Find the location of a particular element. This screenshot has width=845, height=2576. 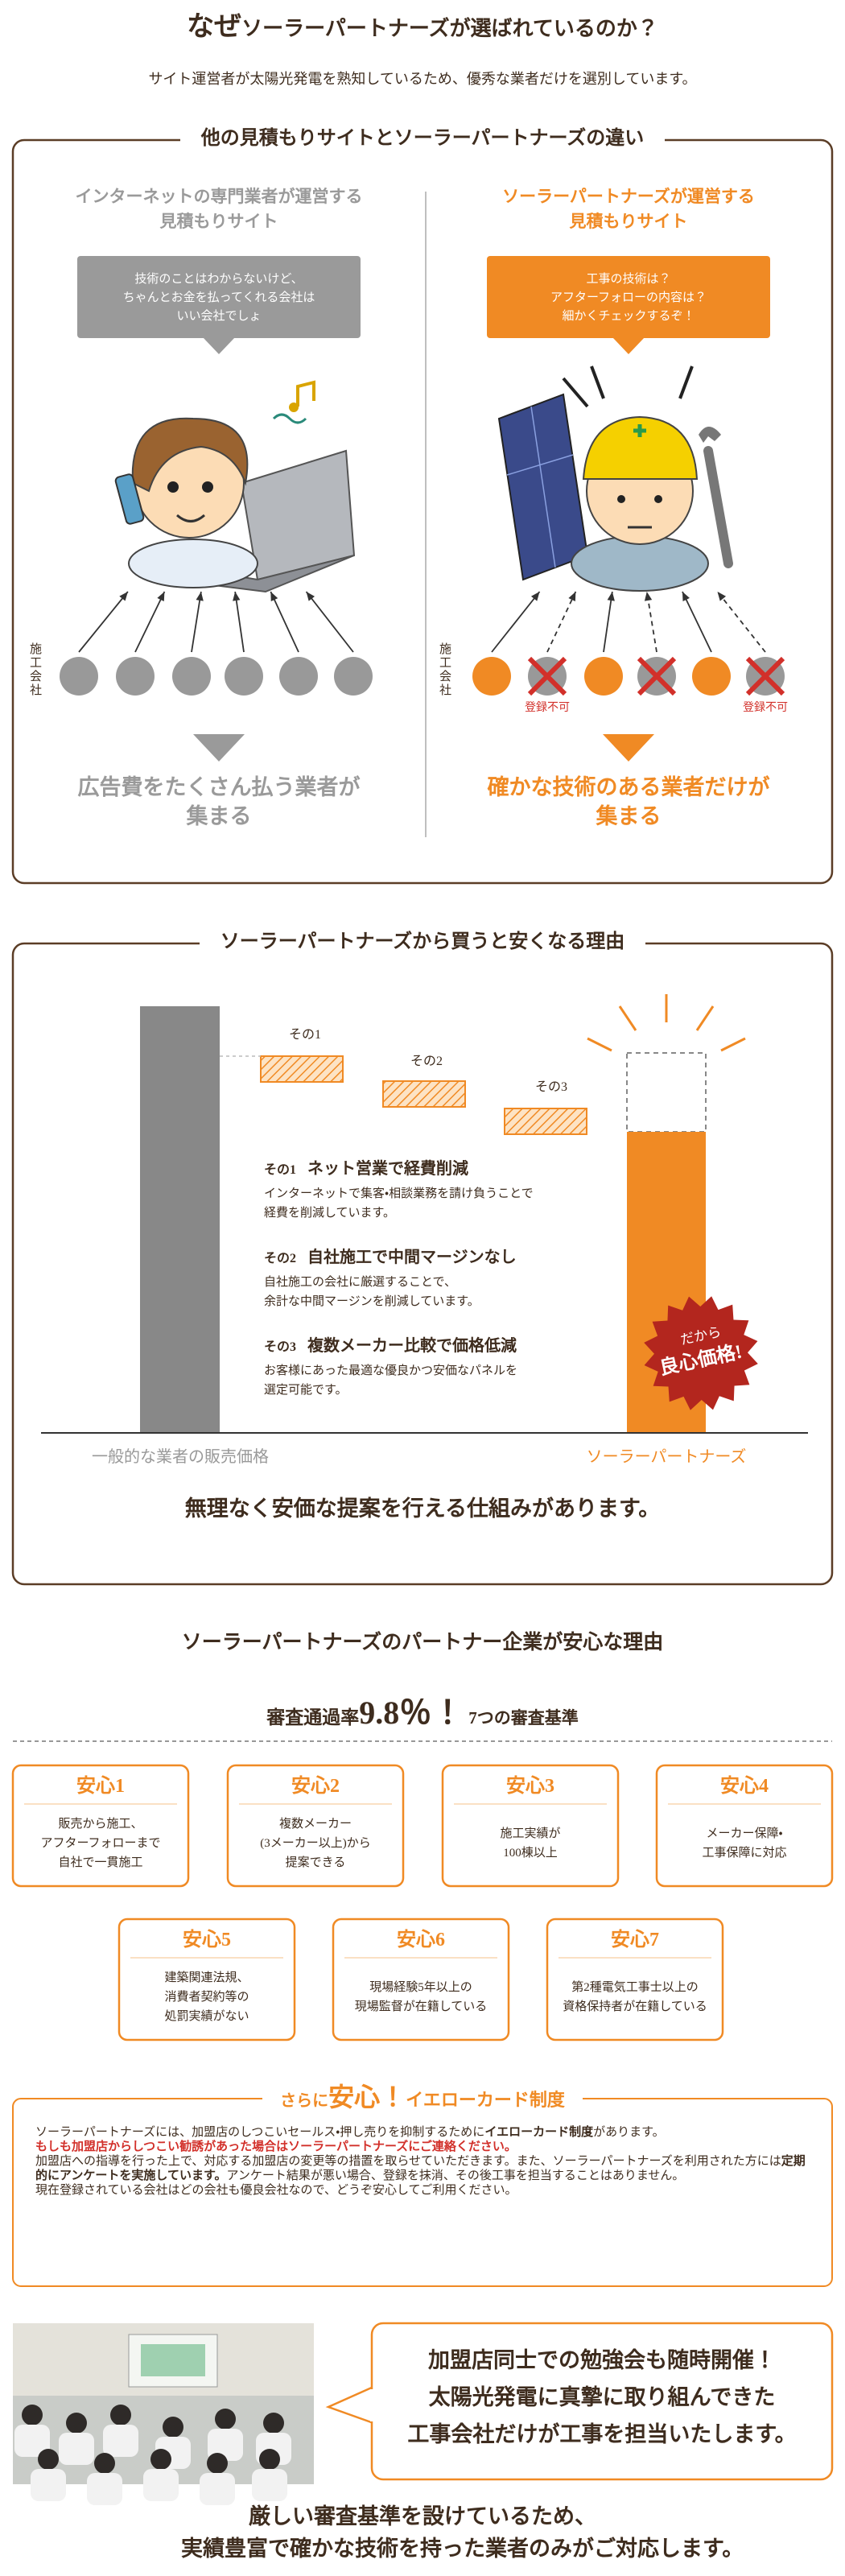

criteria-text: 処罰実績がない is located at coordinates (206, 2016).